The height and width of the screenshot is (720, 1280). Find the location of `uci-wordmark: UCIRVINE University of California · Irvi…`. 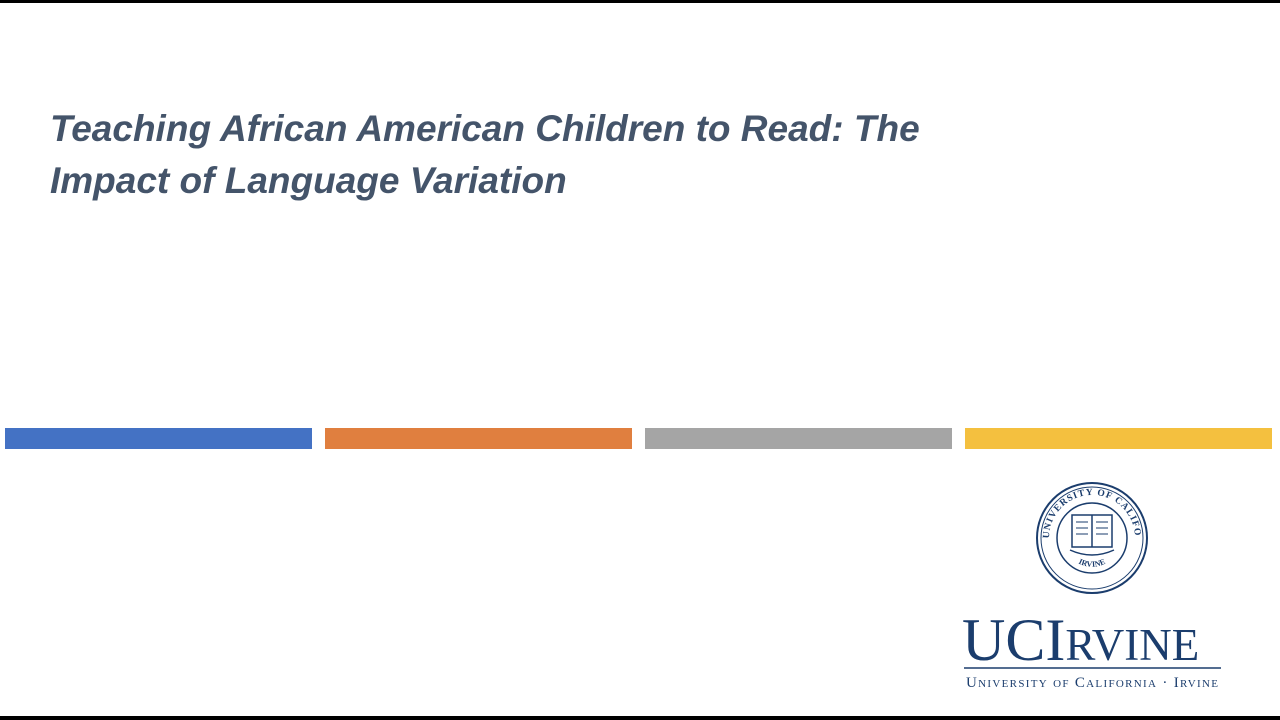

uci-wordmark: UCIRVINE University of California · Irvi… is located at coordinates (1091, 649).